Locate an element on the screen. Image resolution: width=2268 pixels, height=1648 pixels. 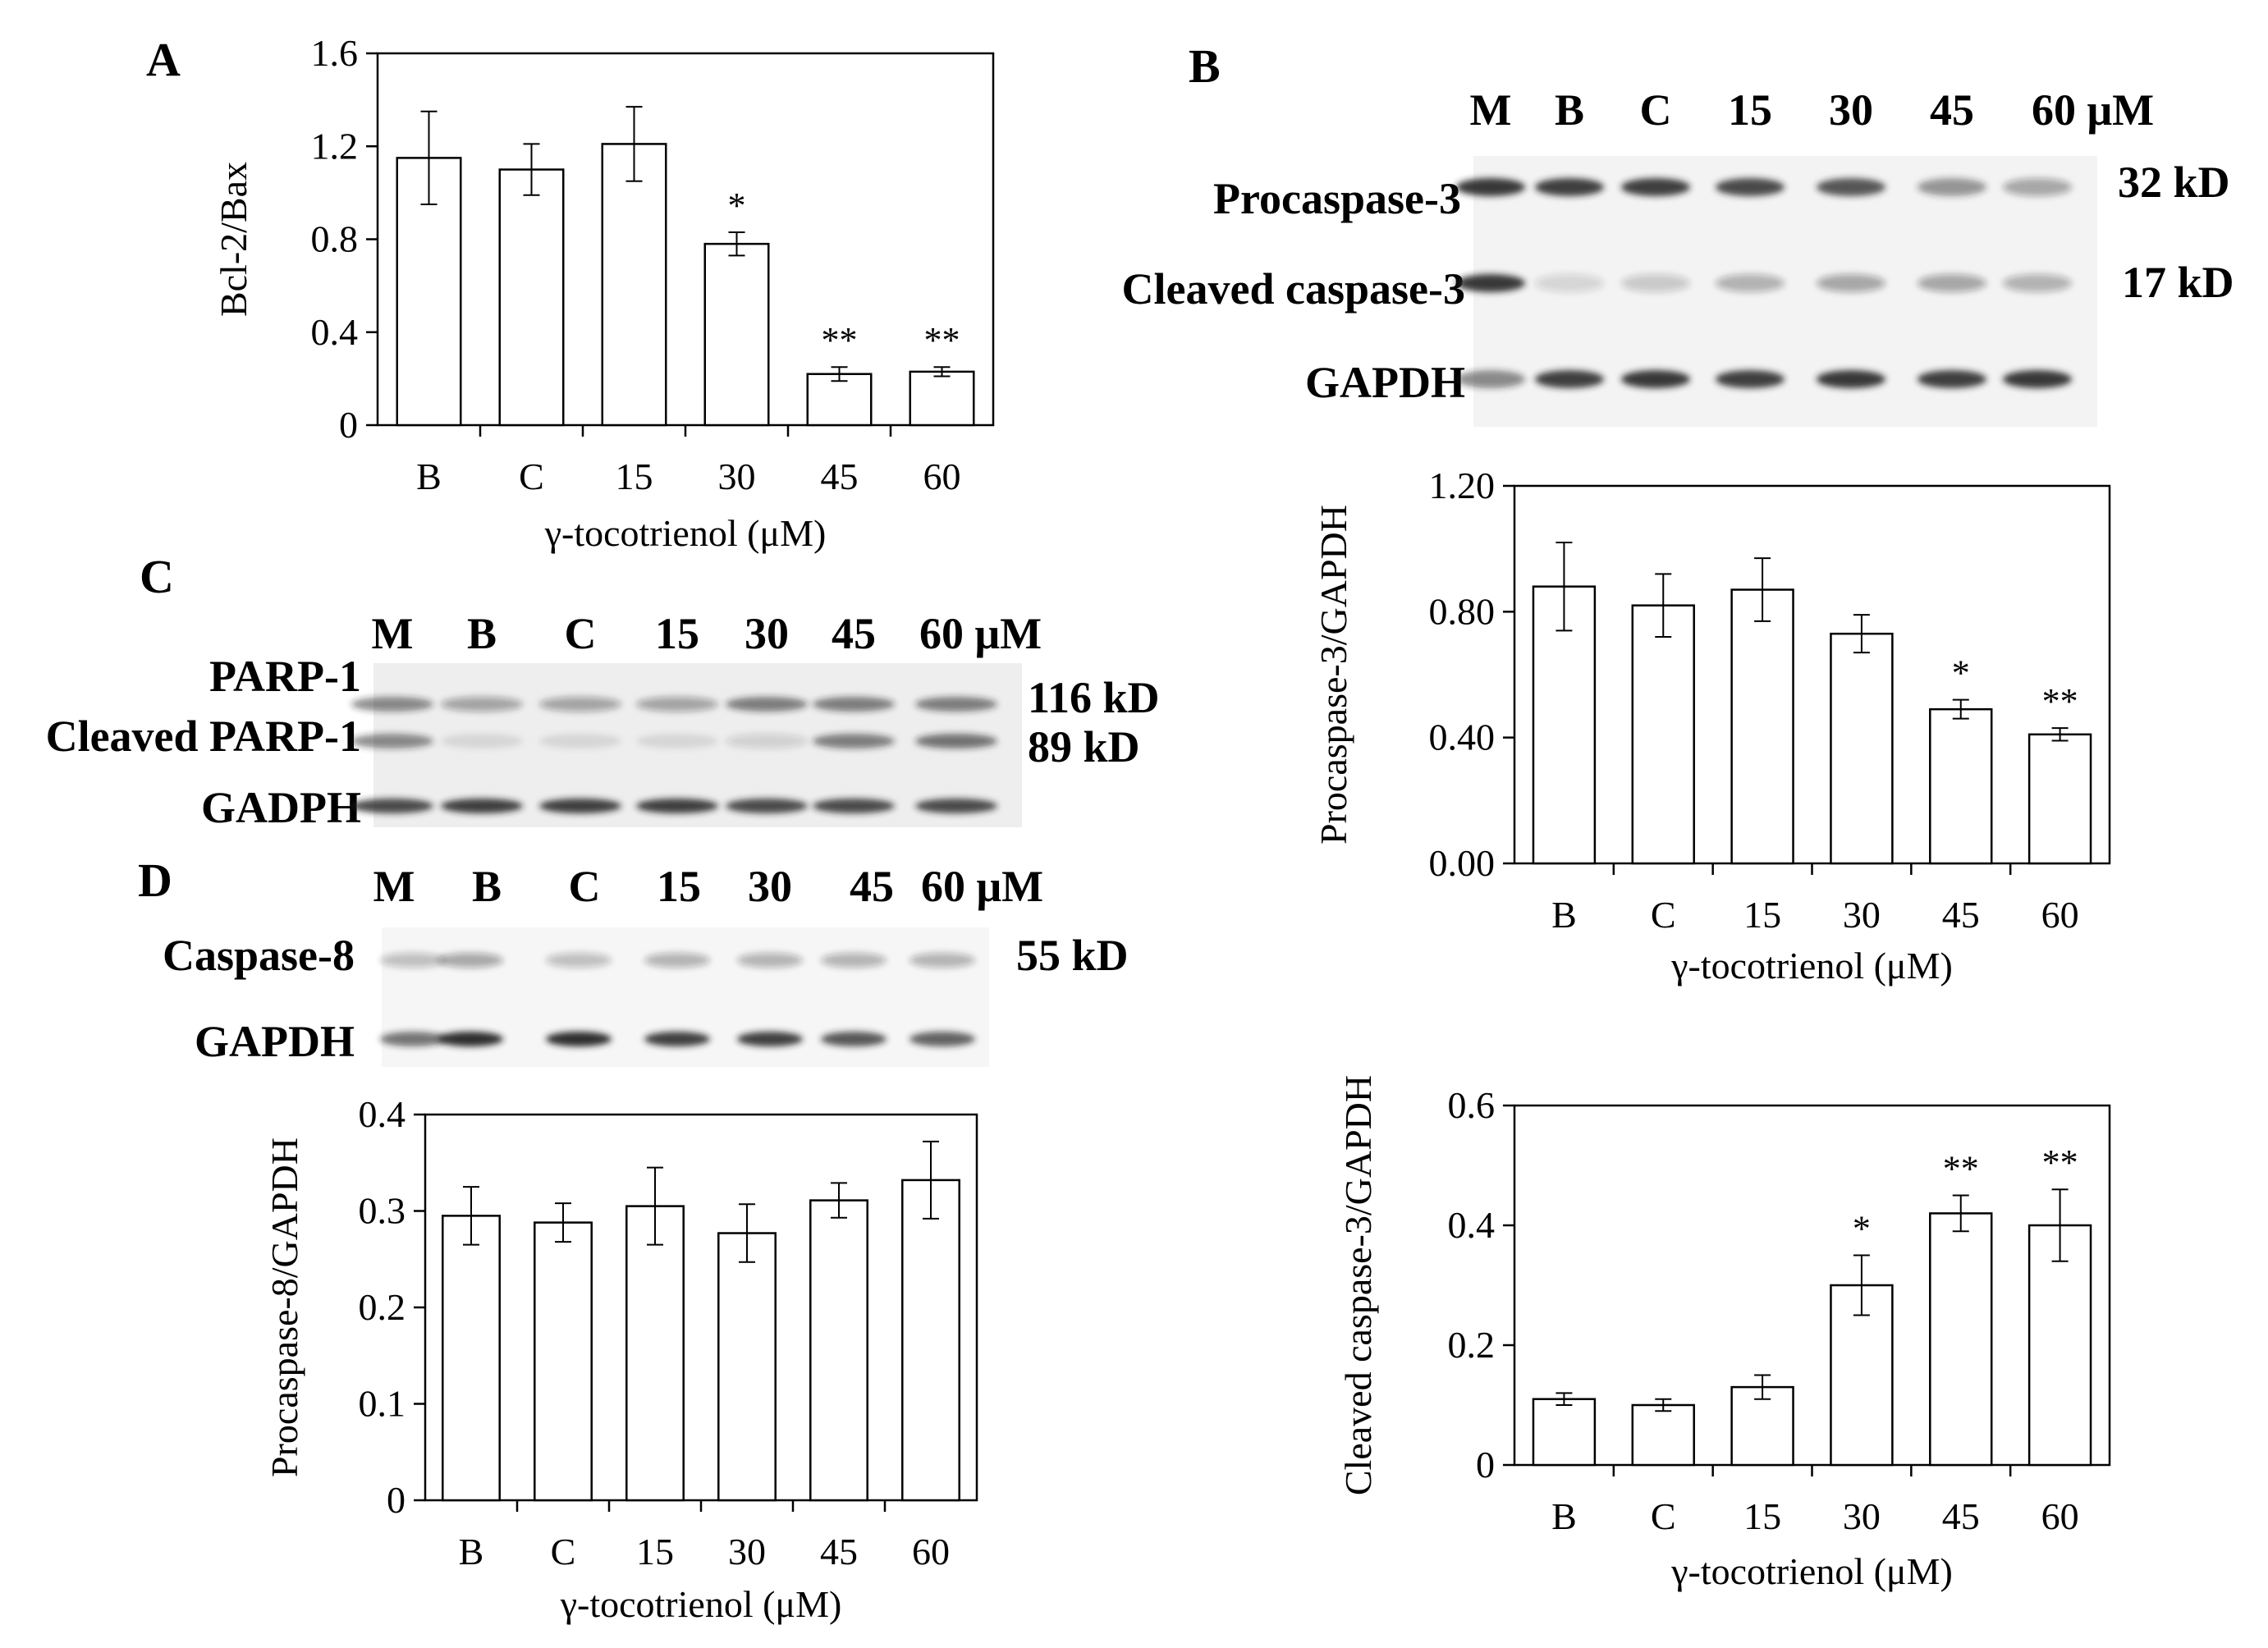
blot-d-lane-label: C is located at coordinates (585, 886).